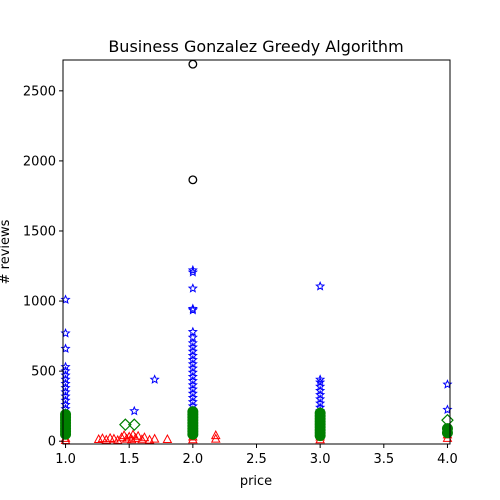 This screenshot has width=500, height=500. I want to click on y-tick-label: 1500, so click(39, 231).